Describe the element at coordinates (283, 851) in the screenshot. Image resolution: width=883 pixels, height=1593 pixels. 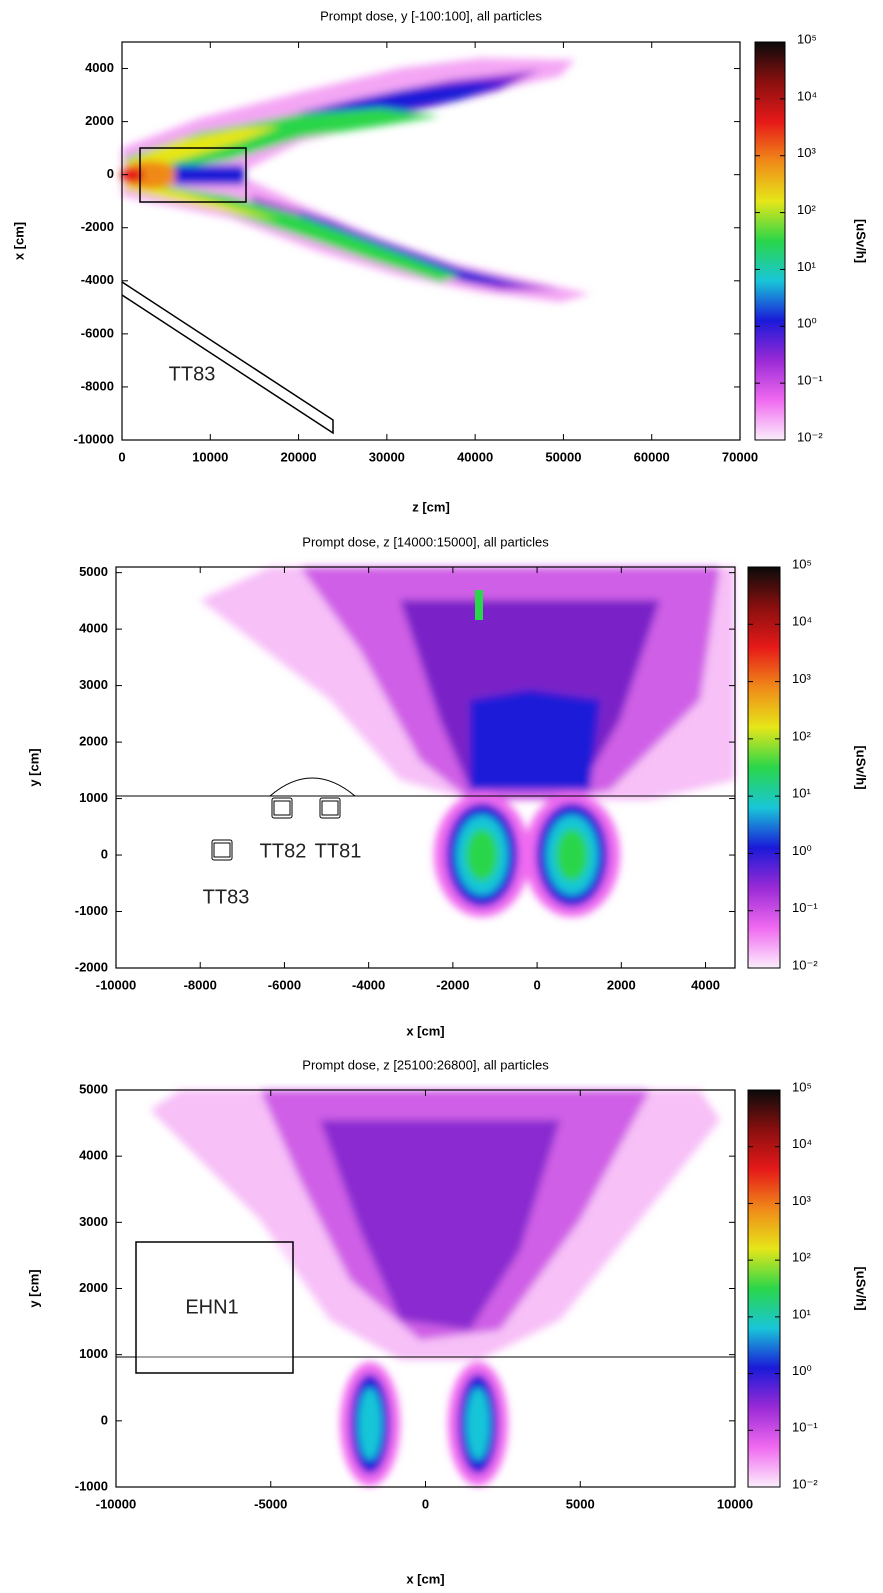
I see `annotation: TT82` at that location.